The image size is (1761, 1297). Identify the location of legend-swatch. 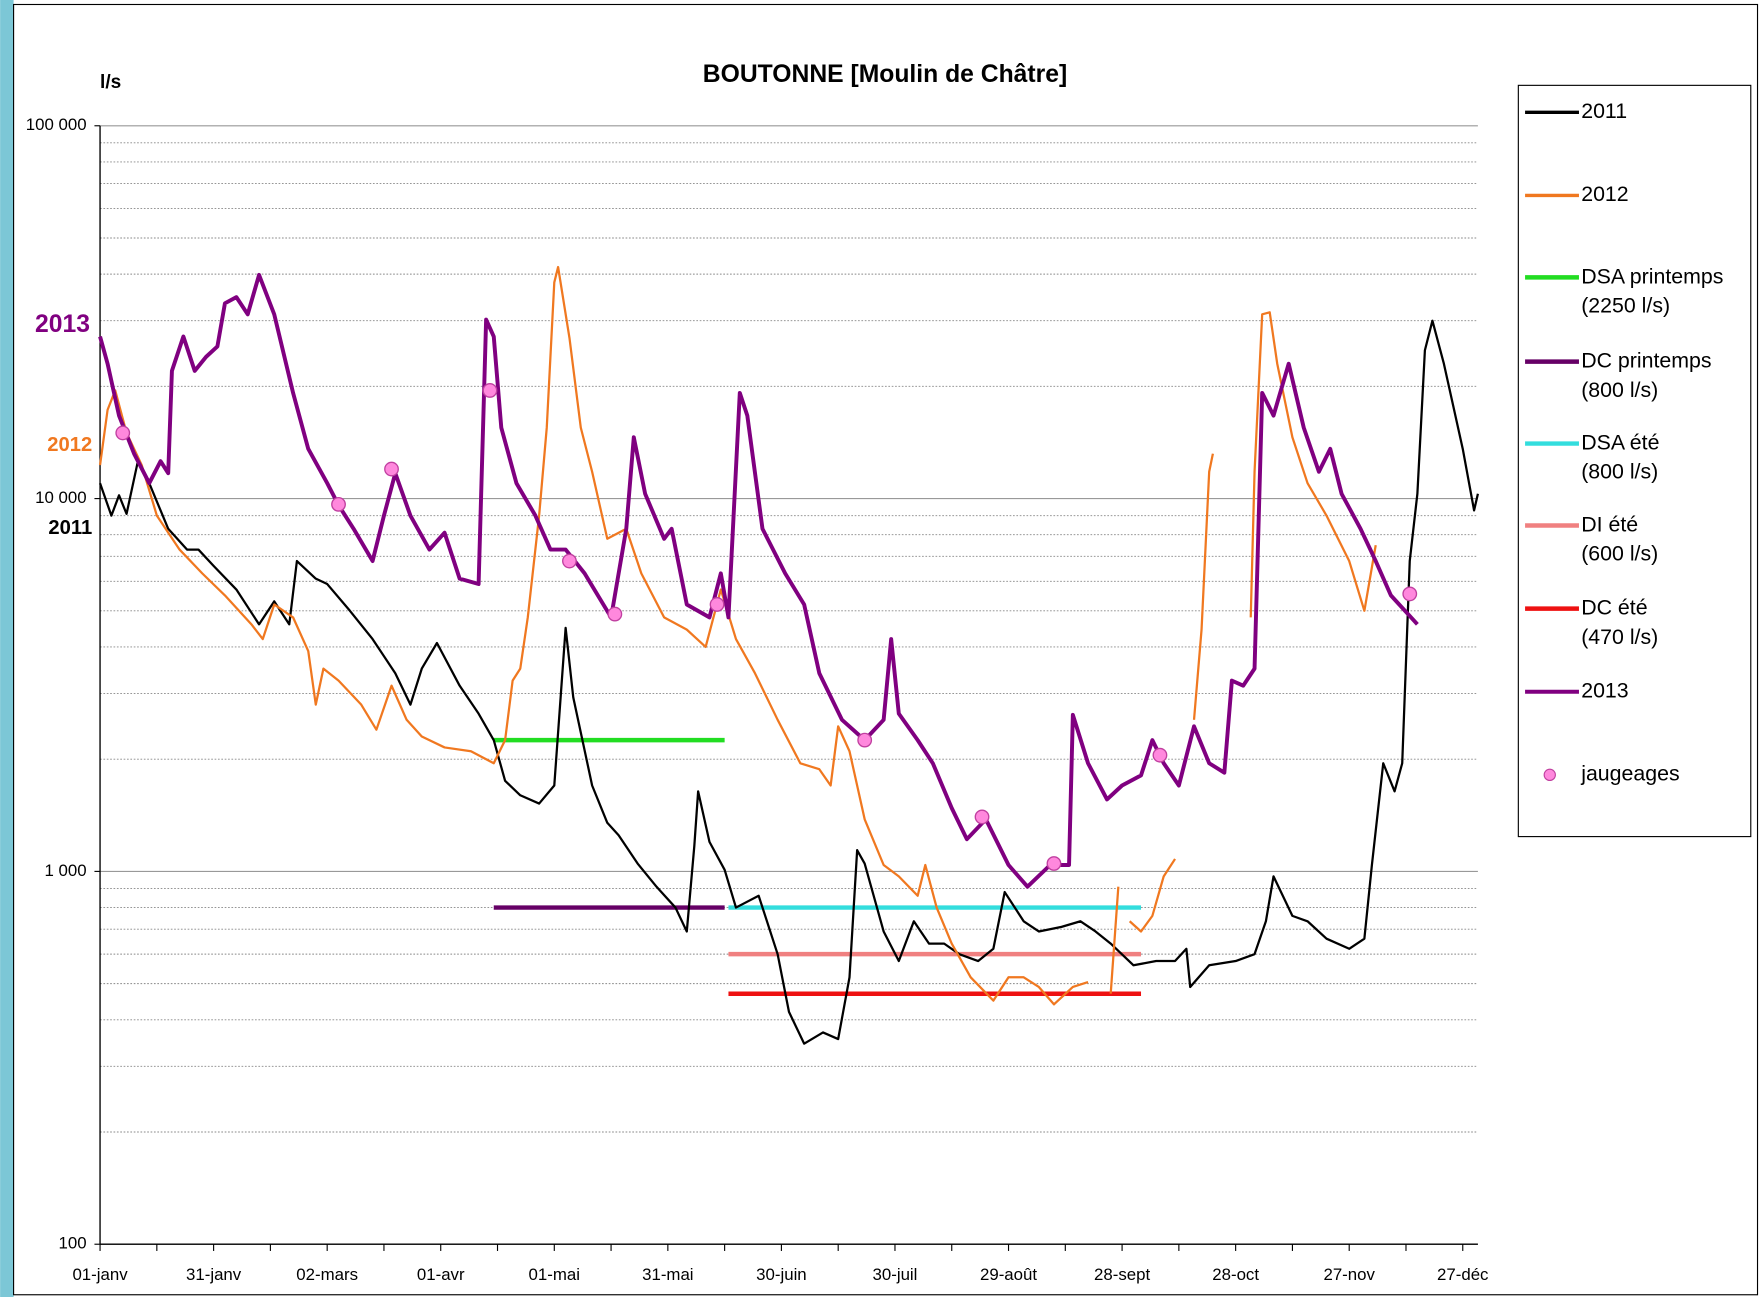
(1549, 775).